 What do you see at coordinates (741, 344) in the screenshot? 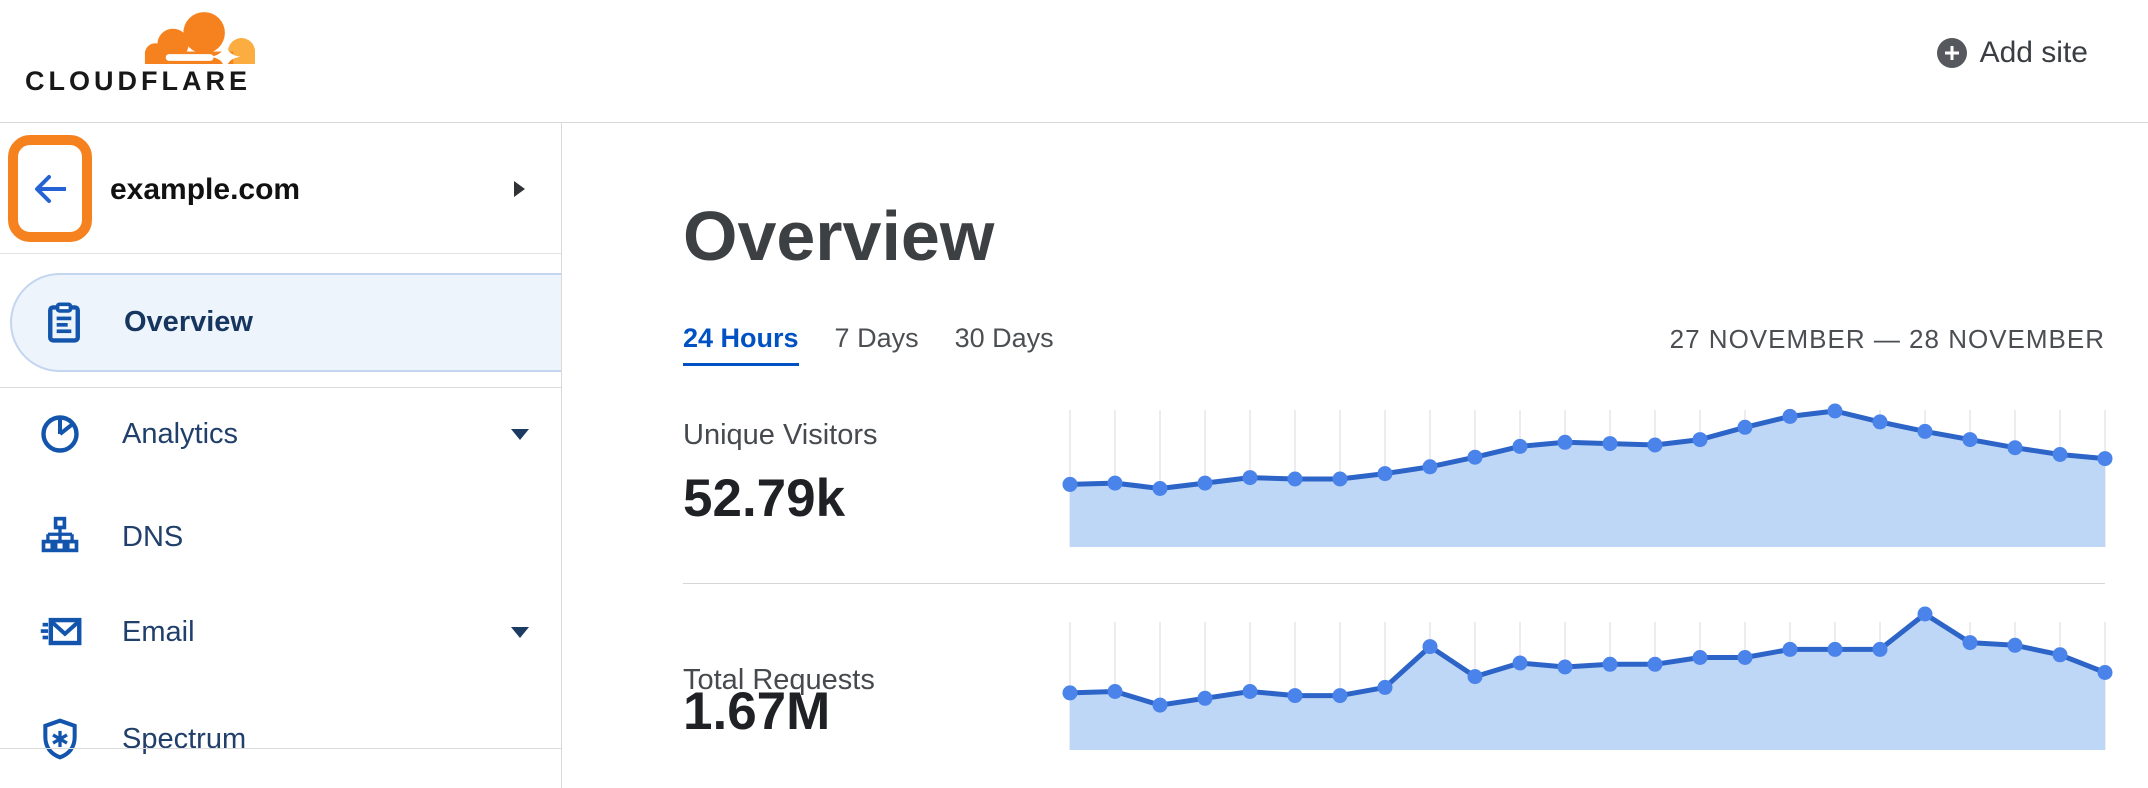
I see `tab-24-hours: 24 Hours` at bounding box center [741, 344].